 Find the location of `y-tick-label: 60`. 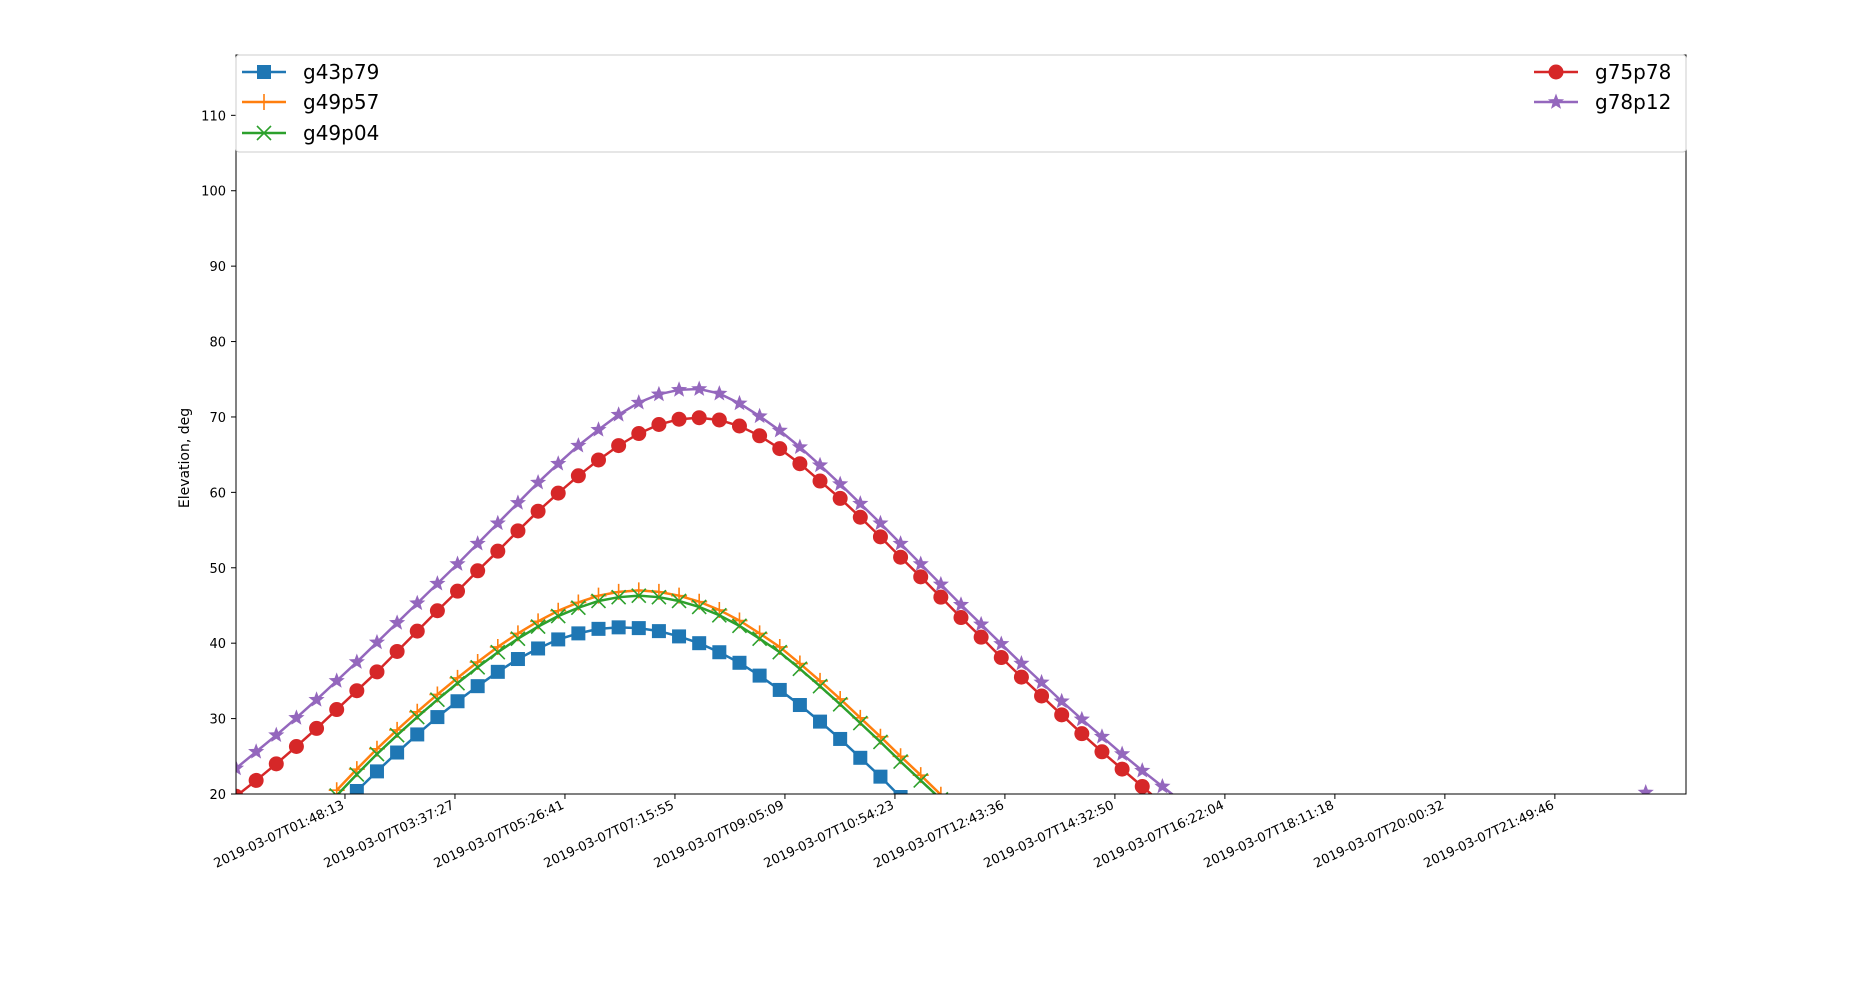

y-tick-label: 60 is located at coordinates (217, 493).